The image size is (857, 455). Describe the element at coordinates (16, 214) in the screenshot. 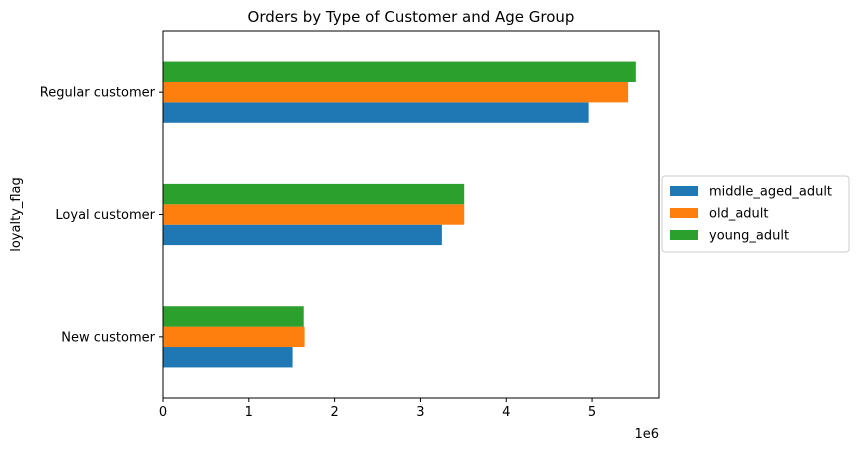

I see `y-axis-label: loyalty_flag` at that location.